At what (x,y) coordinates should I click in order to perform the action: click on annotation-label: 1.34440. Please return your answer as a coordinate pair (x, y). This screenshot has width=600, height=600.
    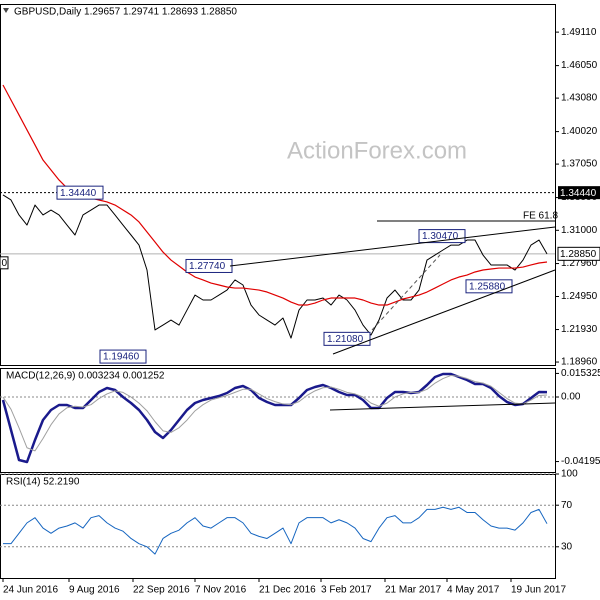
    Looking at the image, I should click on (78, 193).